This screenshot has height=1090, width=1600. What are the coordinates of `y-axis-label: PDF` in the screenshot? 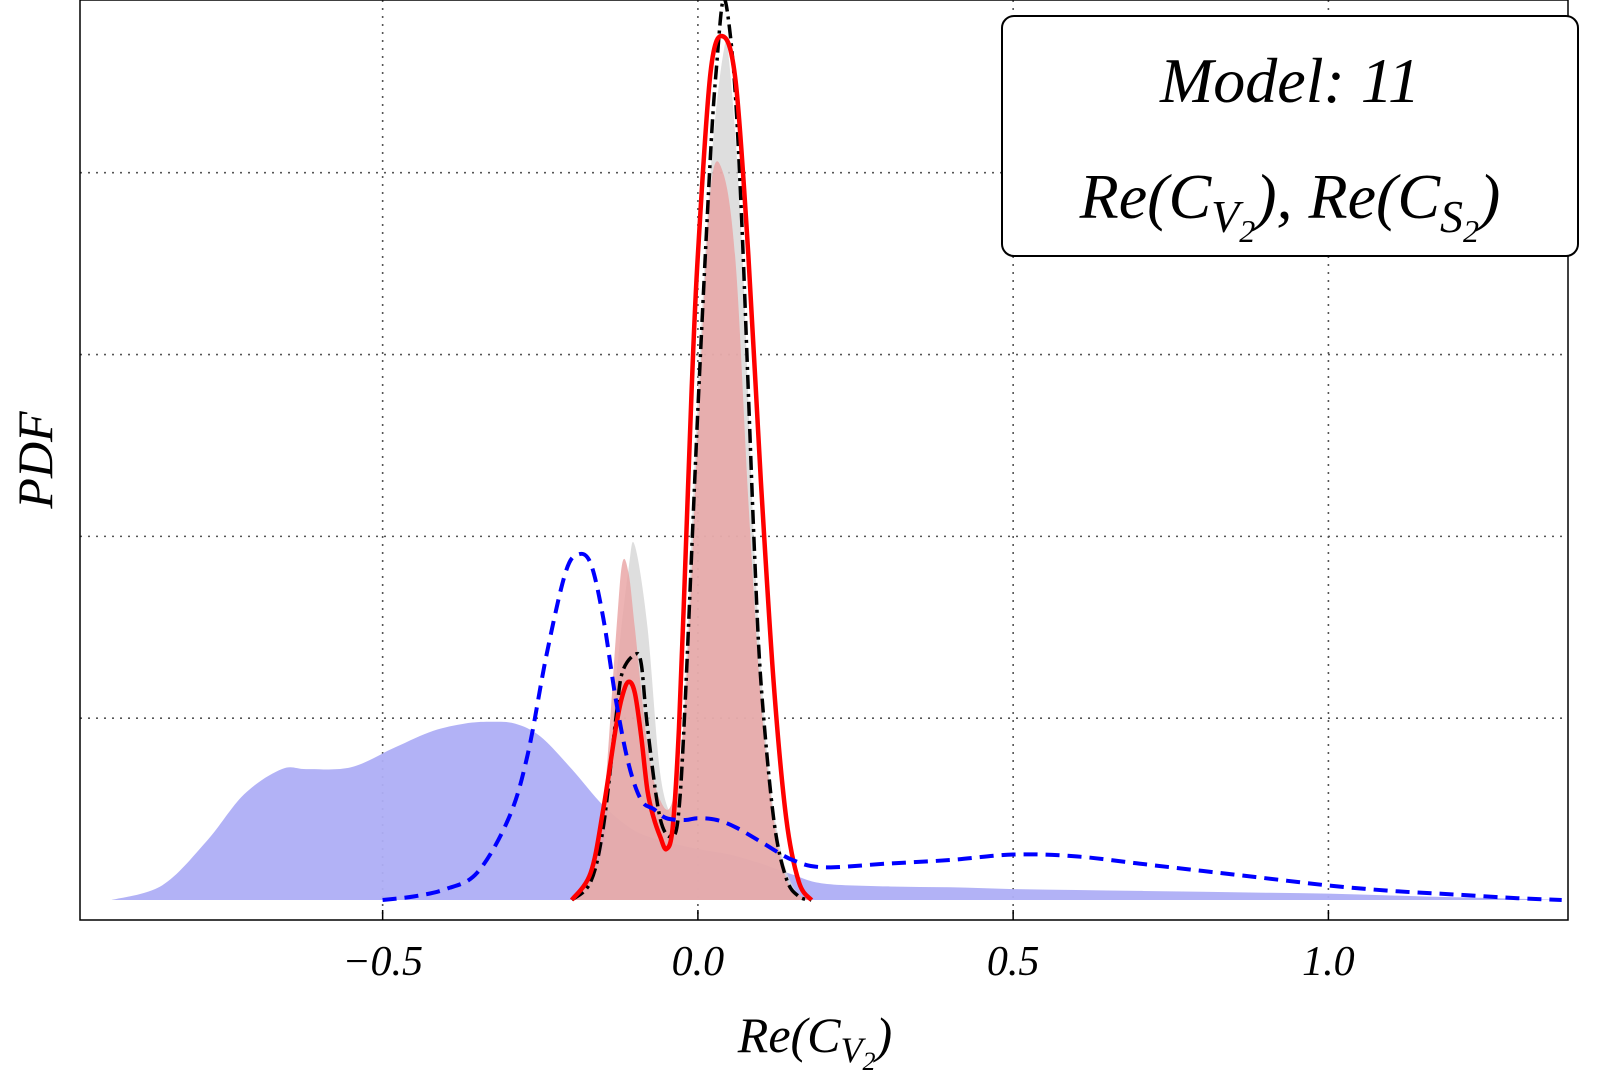 It's located at (35, 460).